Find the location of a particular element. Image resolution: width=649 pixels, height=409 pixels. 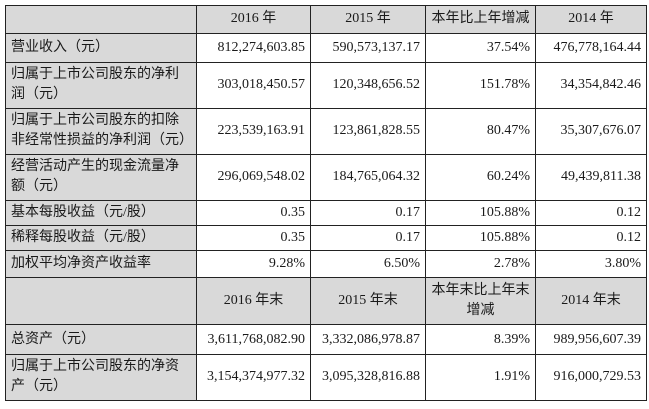

column-header-2015: 2015 年 is located at coordinates (368, 19).